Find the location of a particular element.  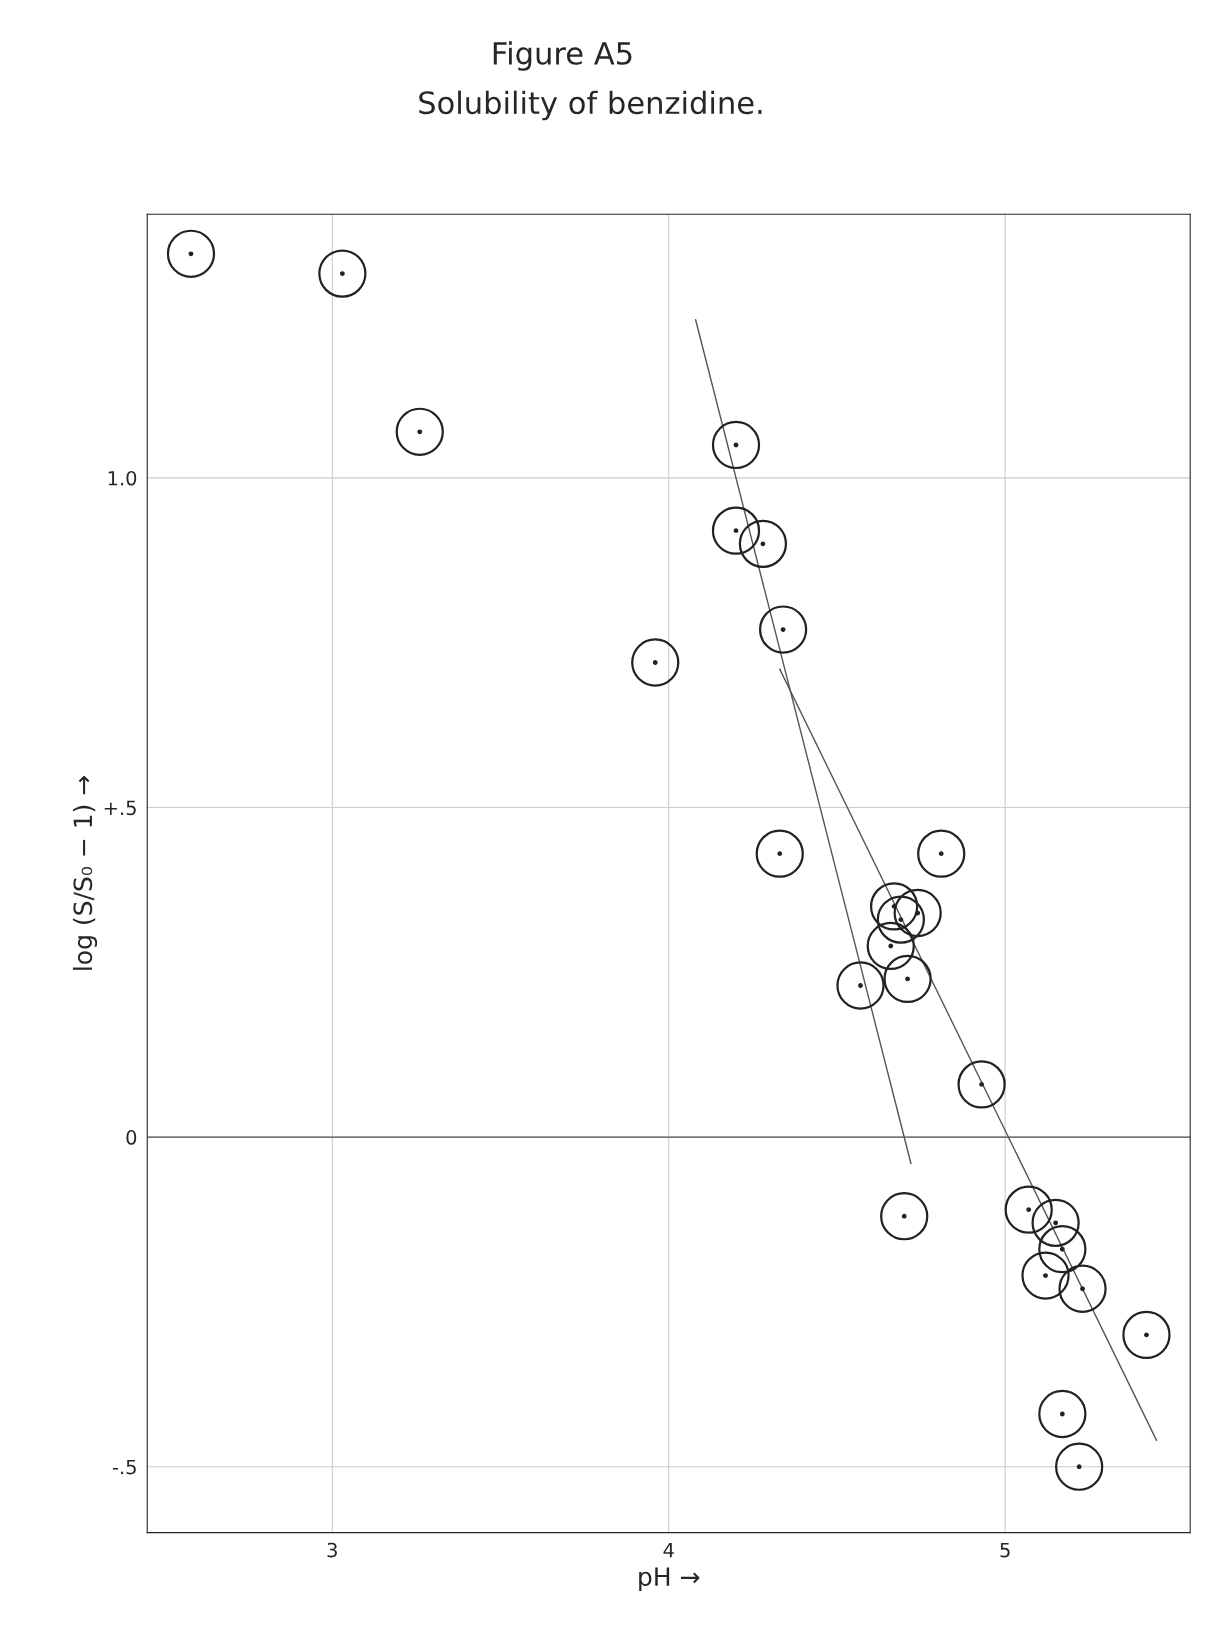

y-axis-title: log (S/S₀ − 1) → is located at coordinates (85, 872).